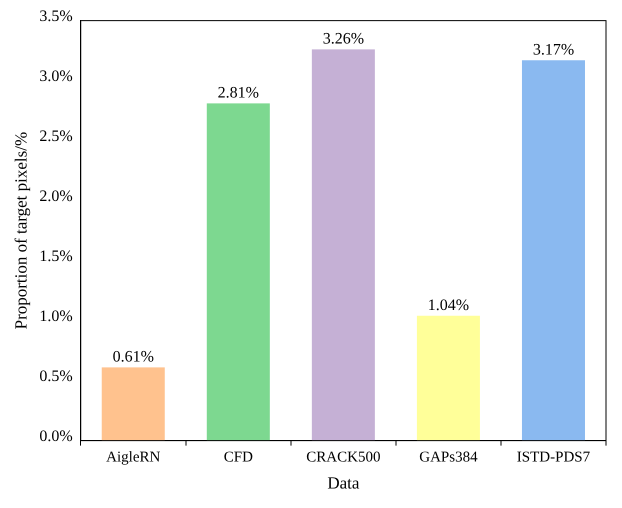  What do you see at coordinates (133, 458) in the screenshot?
I see `x-tick-label: AigleRN` at bounding box center [133, 458].